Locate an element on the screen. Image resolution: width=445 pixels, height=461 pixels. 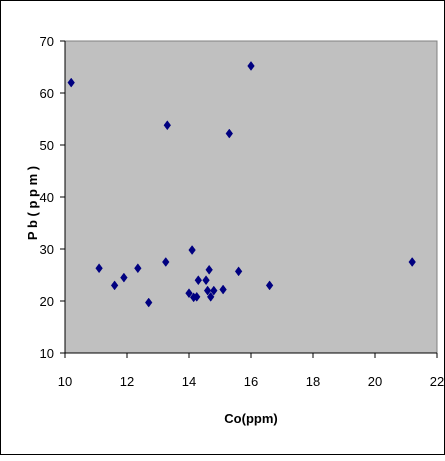
y-tick-label: 50 is located at coordinates (47, 145).